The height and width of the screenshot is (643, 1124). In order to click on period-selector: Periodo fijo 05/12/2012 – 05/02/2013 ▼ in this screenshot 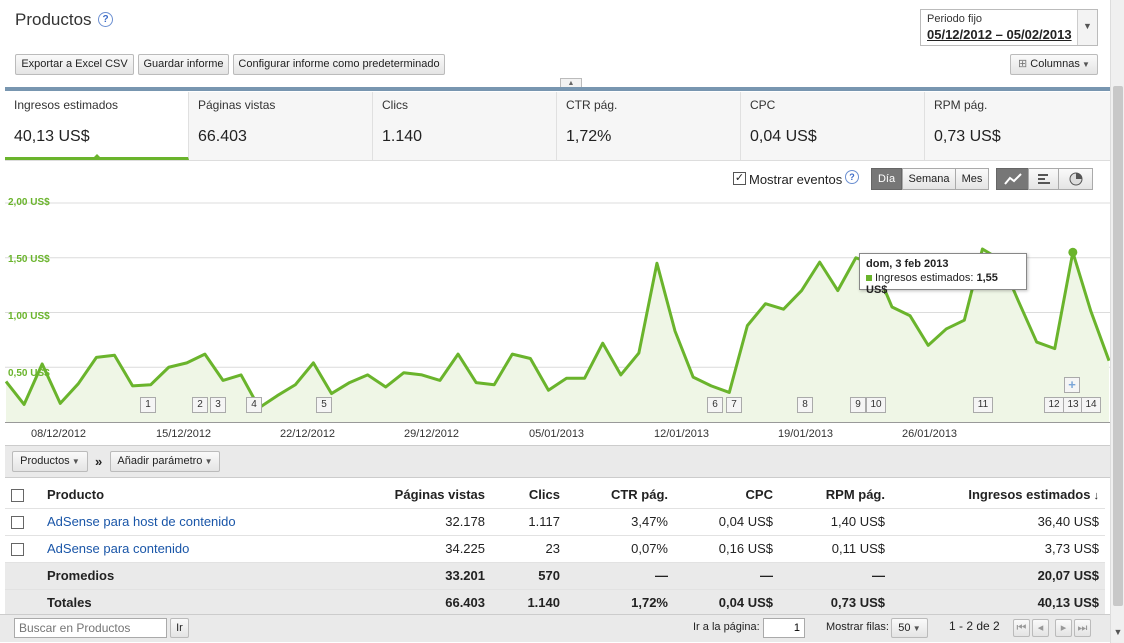, I will do `click(1009, 27)`.